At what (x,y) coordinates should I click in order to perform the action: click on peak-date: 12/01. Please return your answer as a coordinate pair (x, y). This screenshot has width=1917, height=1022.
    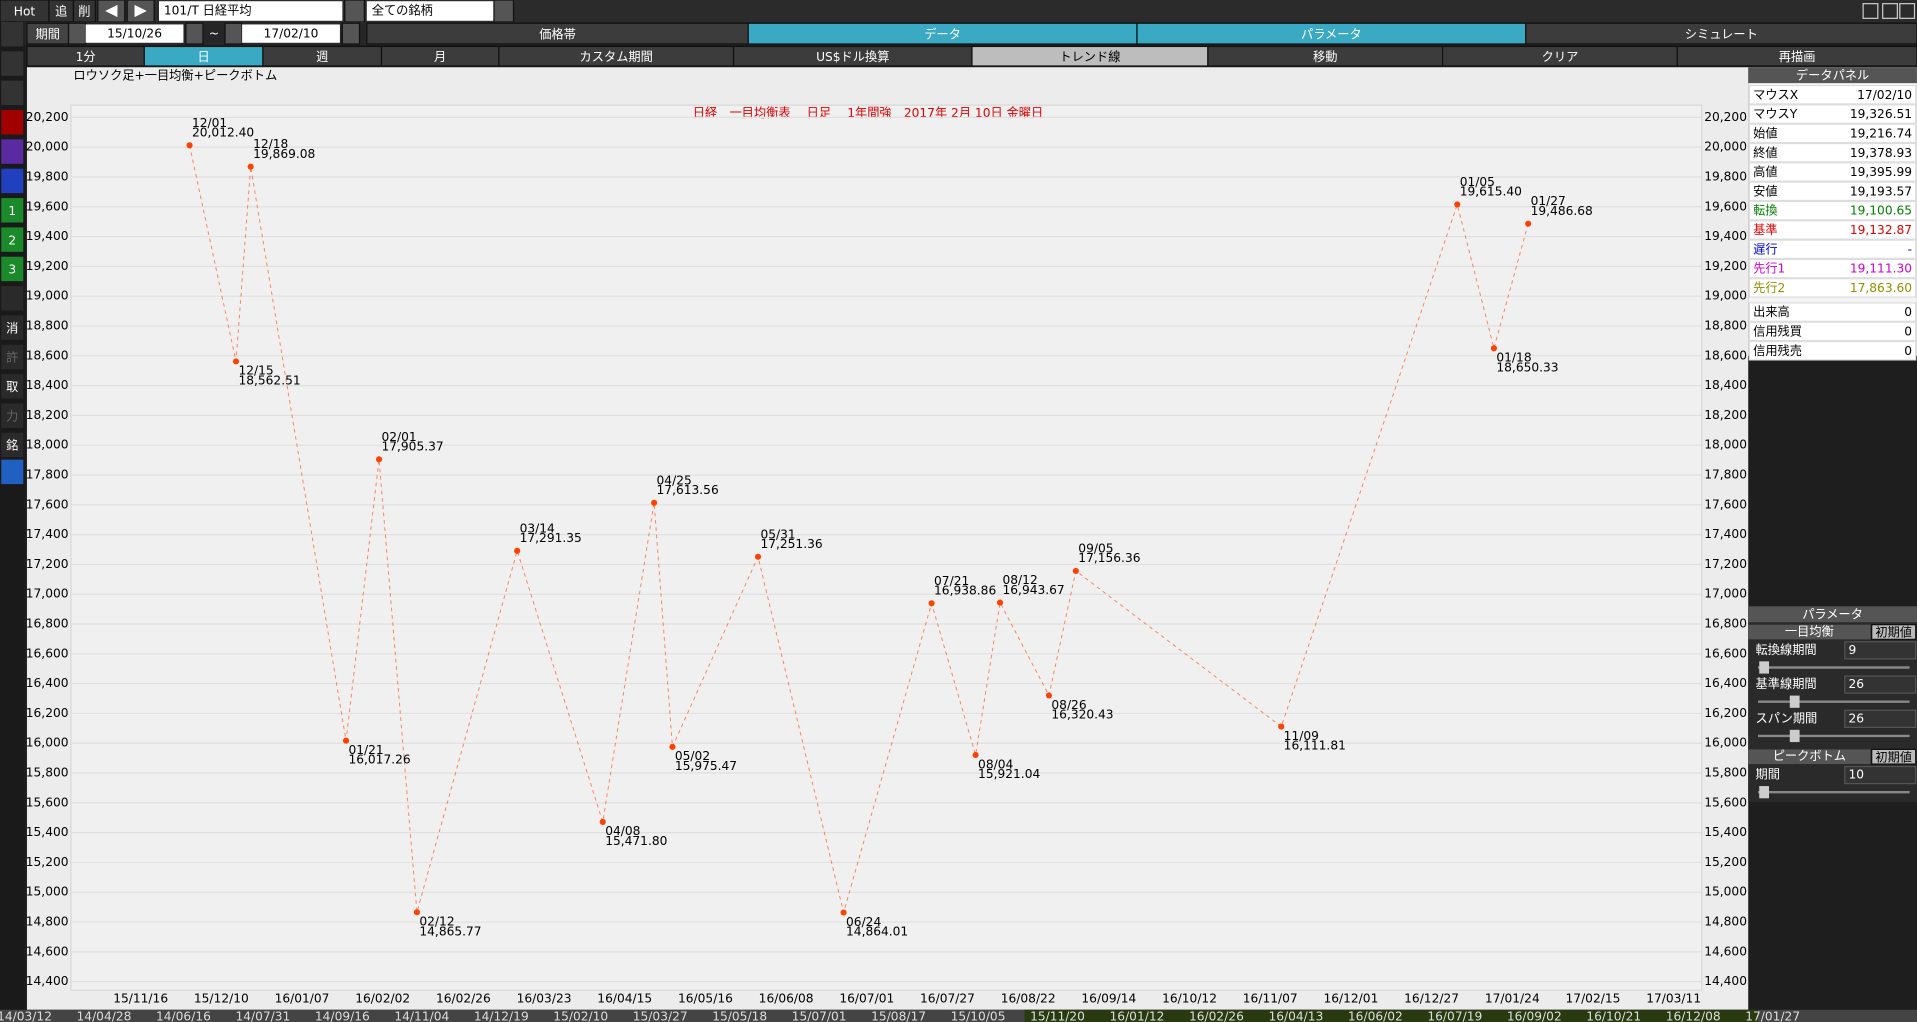
    Looking at the image, I should click on (209, 123).